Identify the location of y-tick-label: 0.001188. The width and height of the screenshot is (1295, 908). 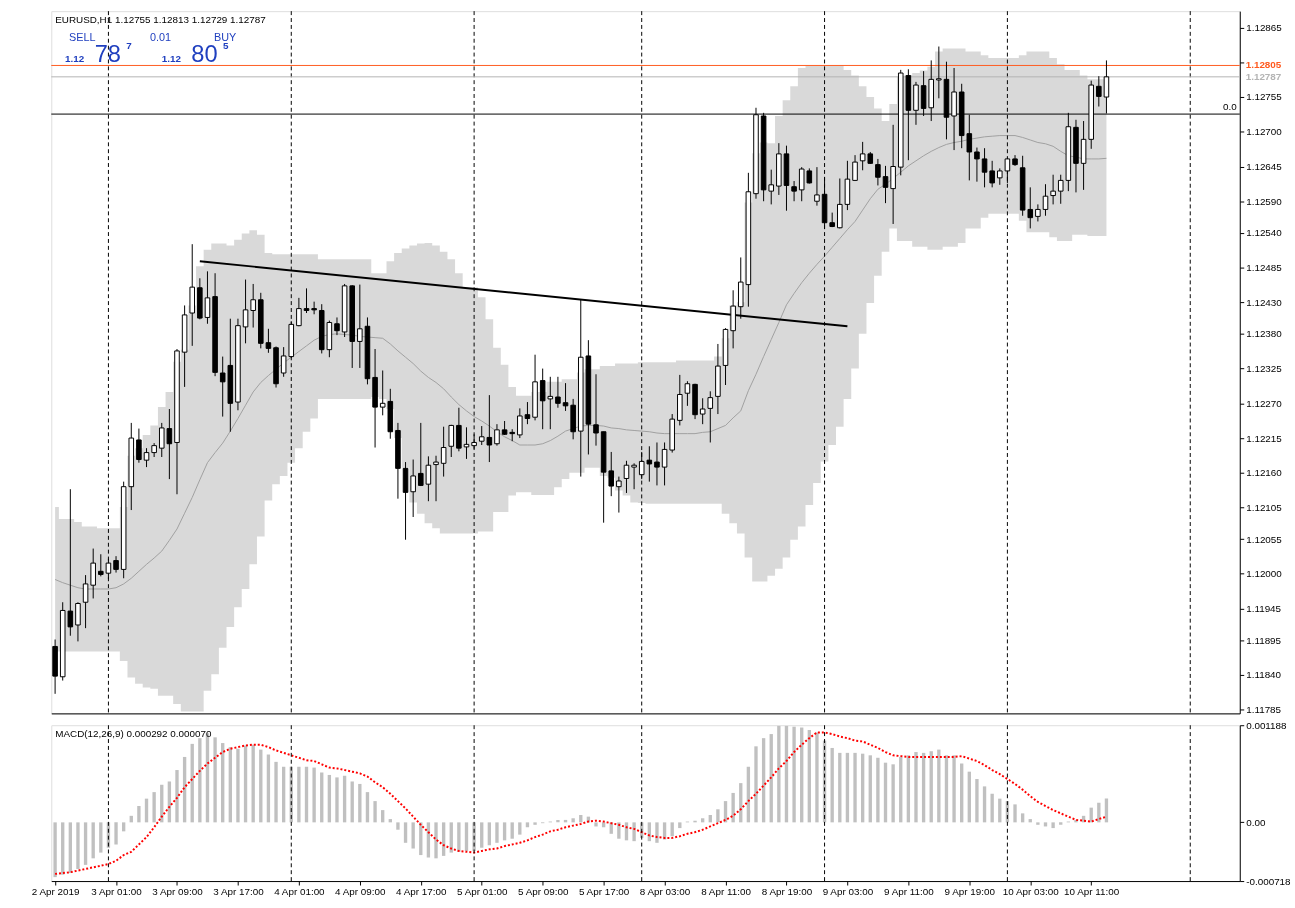
(1267, 725).